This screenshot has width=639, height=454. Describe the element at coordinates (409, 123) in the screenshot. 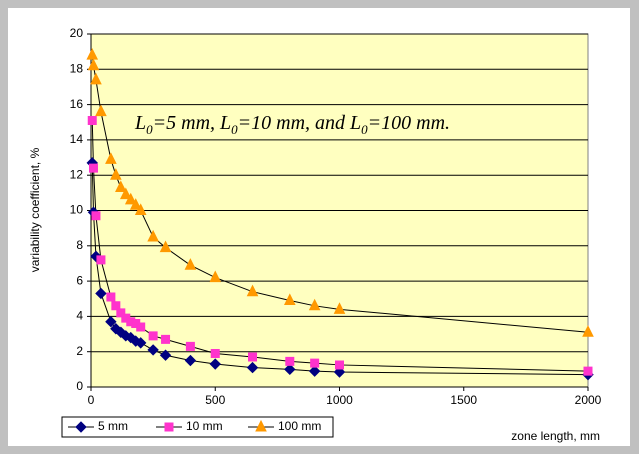

I see `annotation-text: =100 mm.` at that location.